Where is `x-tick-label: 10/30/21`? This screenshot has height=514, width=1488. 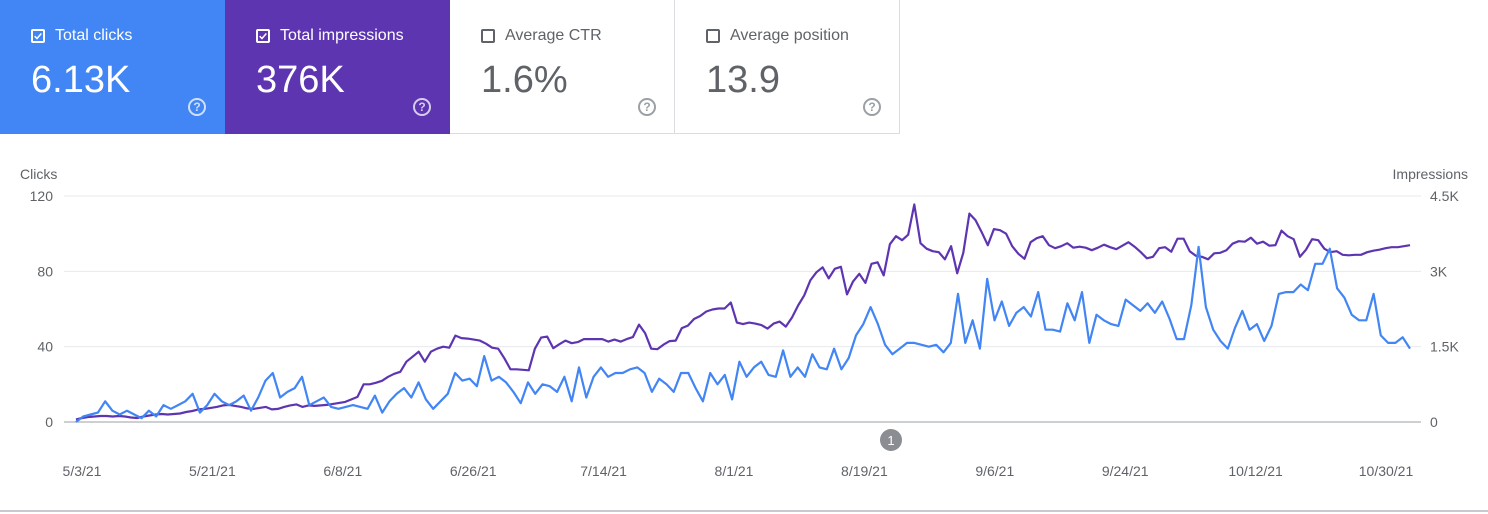 x-tick-label: 10/30/21 is located at coordinates (1386, 471).